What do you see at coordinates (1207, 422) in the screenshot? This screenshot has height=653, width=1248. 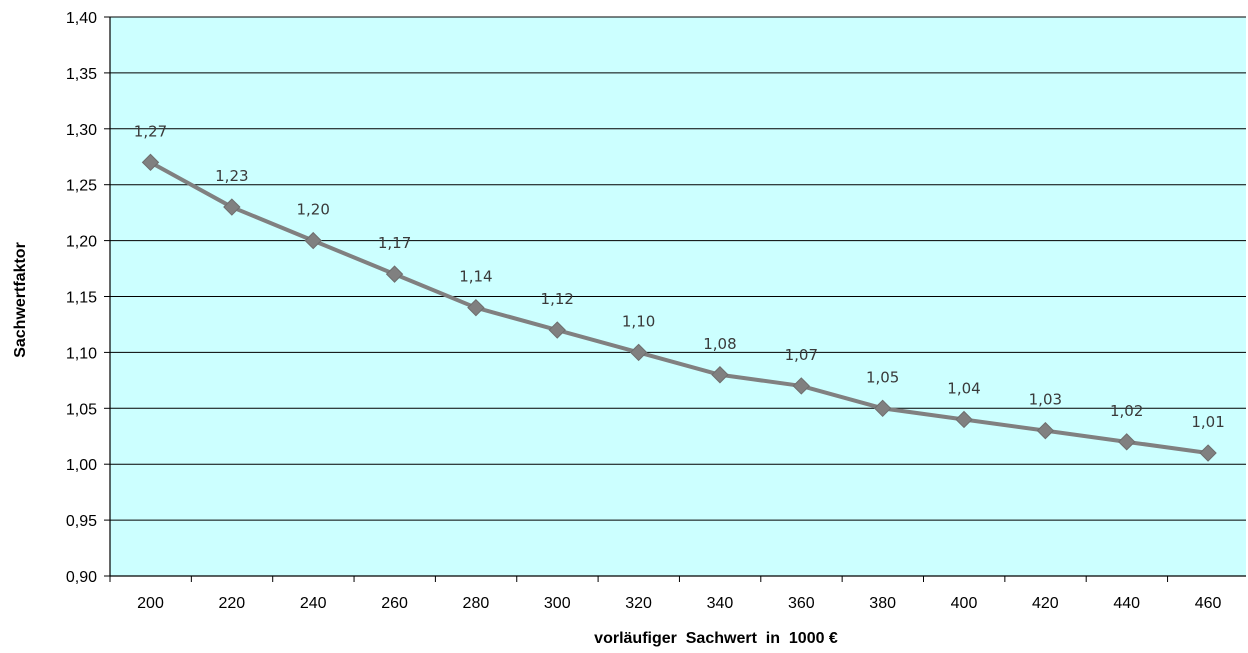 I see `data-label: 1,01` at bounding box center [1207, 422].